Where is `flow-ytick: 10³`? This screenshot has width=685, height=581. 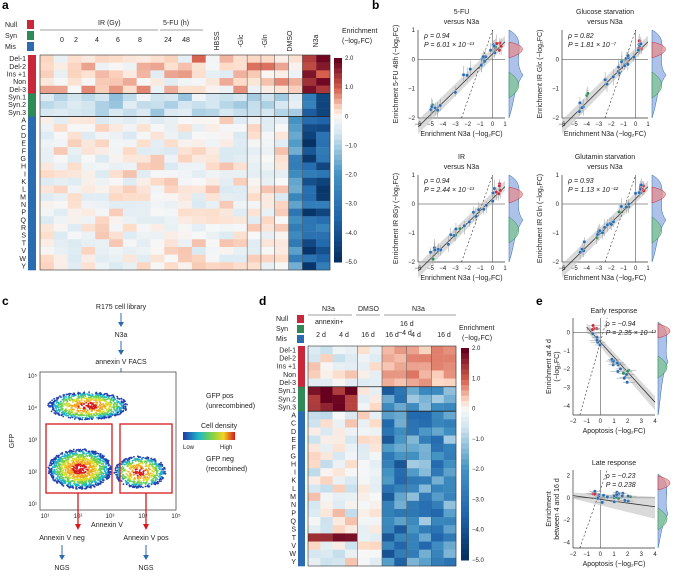
flow-ytick: 10³ is located at coordinates (32, 441).